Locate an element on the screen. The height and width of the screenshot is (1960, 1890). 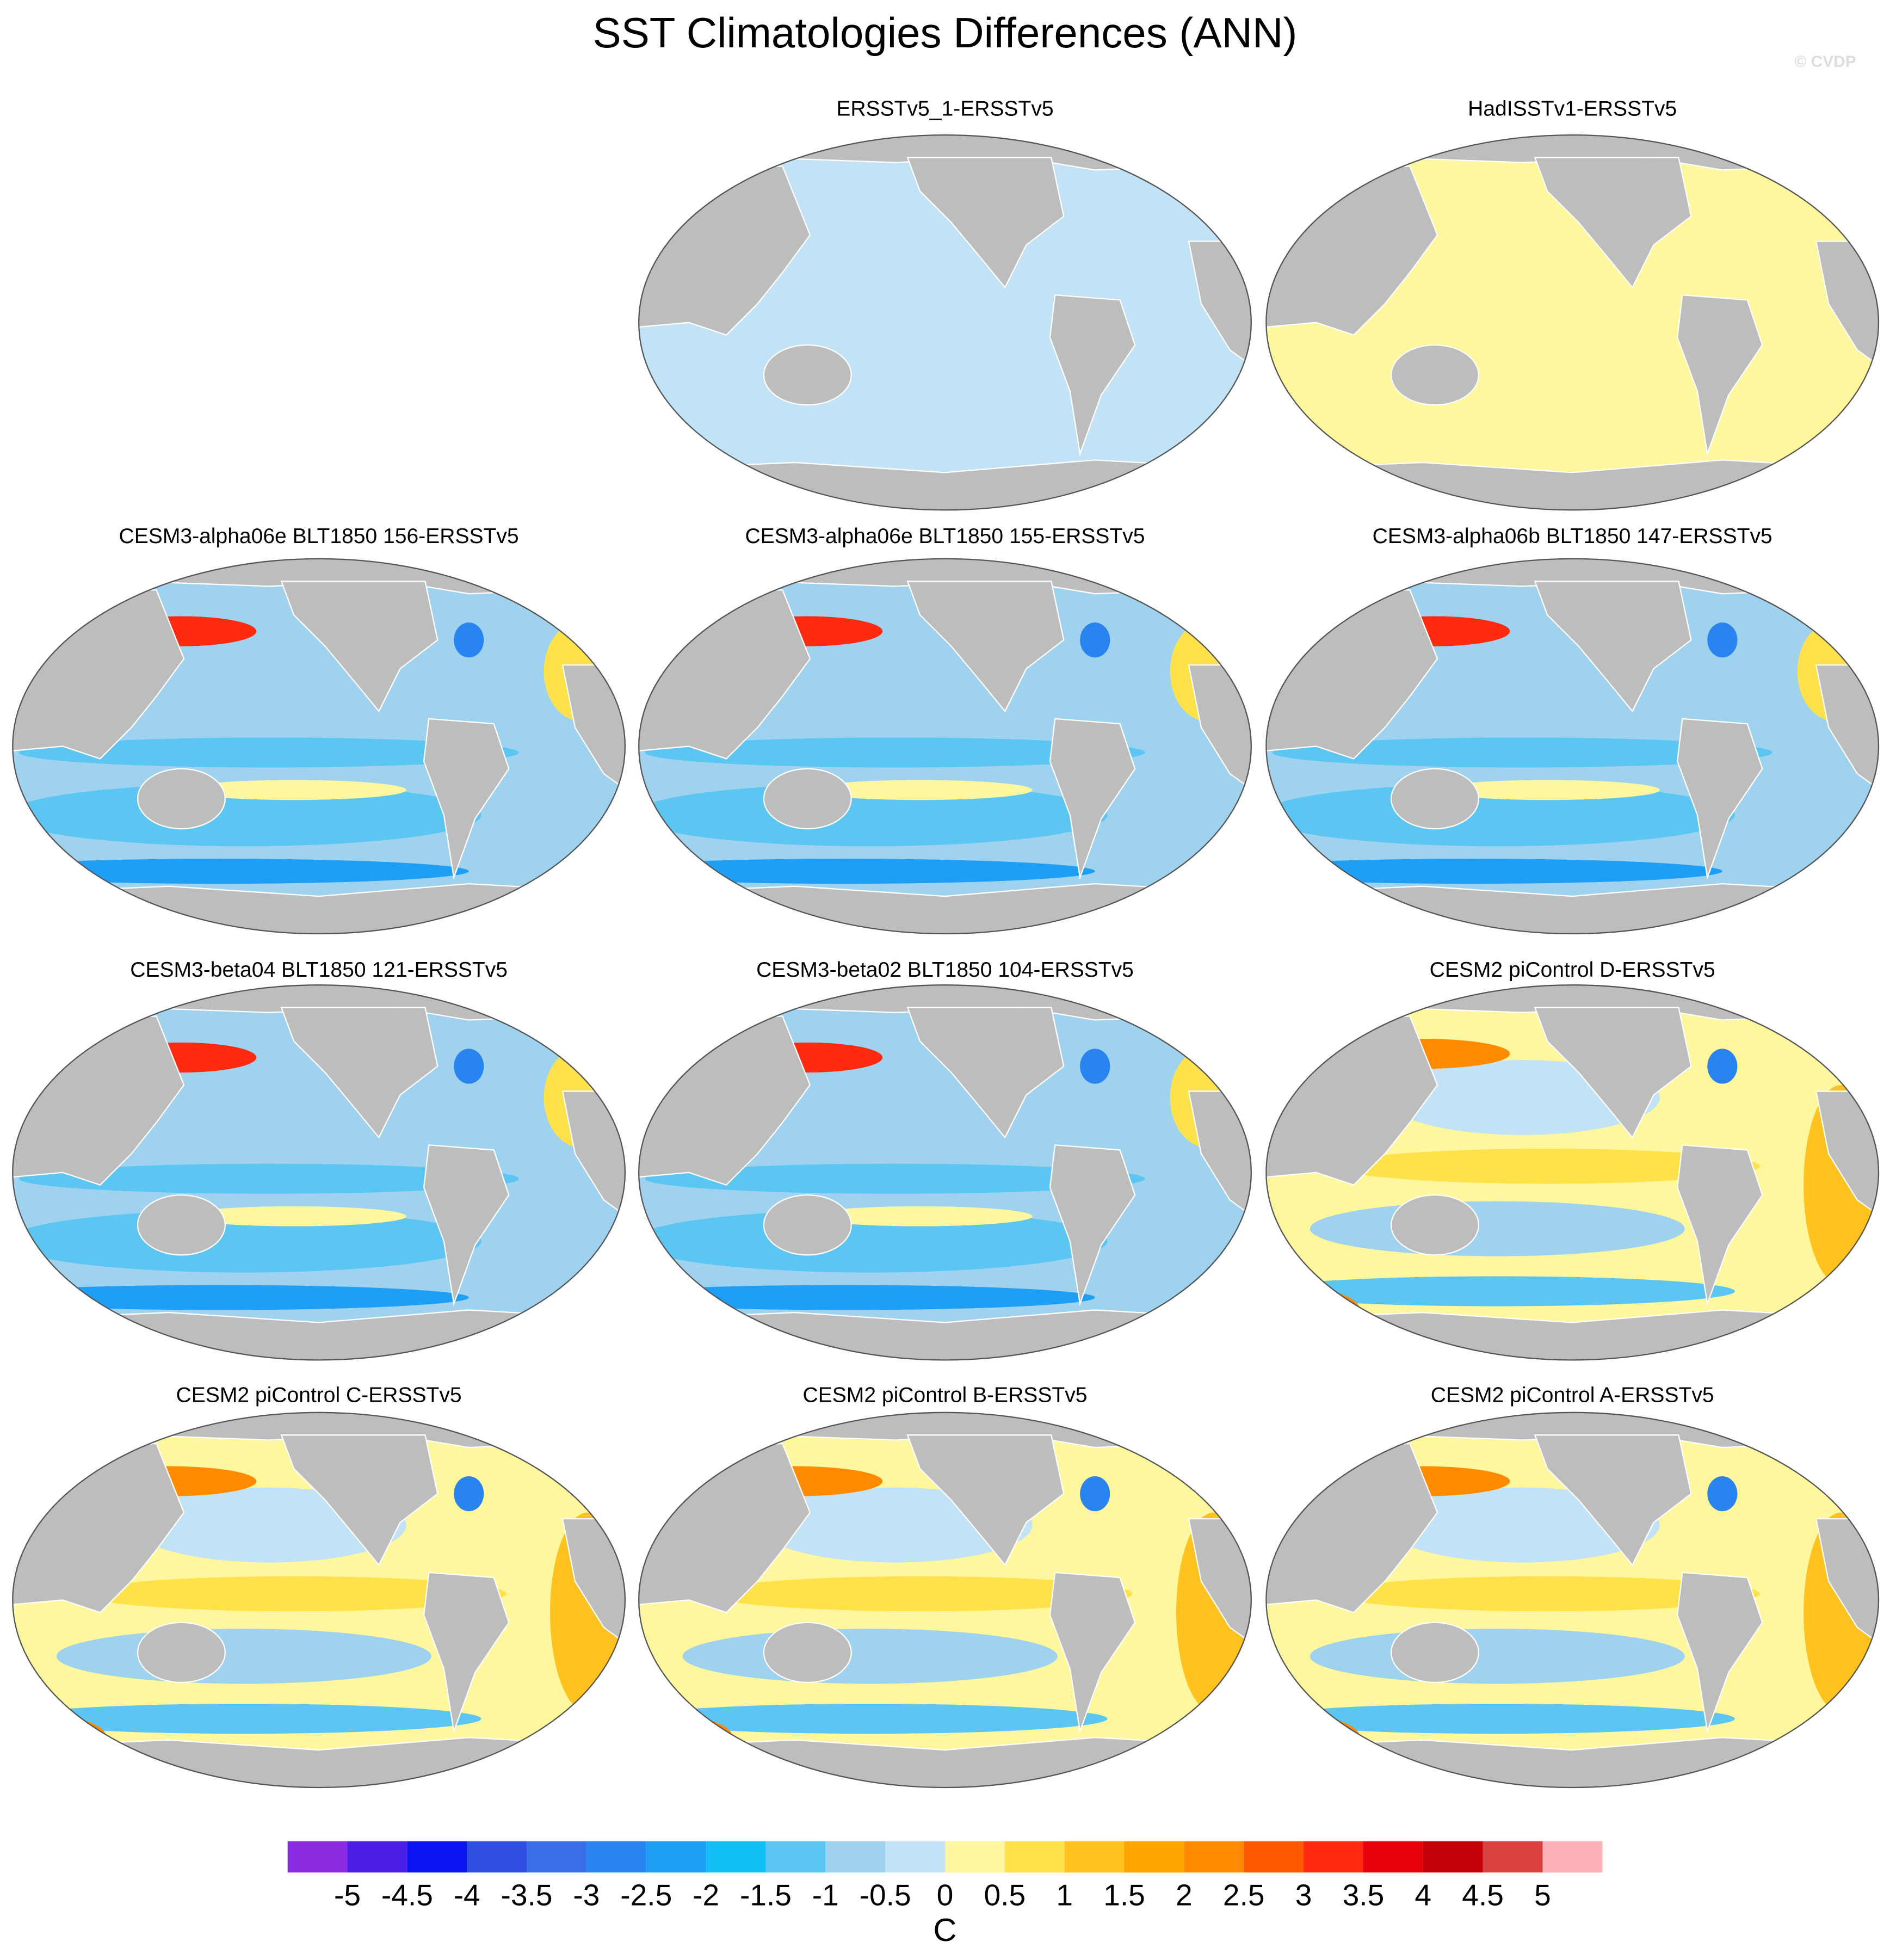
panel-title: CESM3-alpha06e BLT1850 155-ERSSTv5 is located at coordinates (945, 536).